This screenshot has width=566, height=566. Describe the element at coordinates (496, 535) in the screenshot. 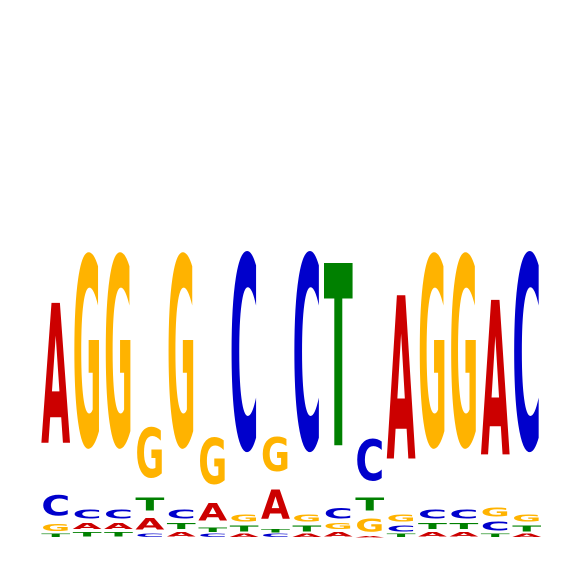

I see `letter-t-pos-15: T` at that location.